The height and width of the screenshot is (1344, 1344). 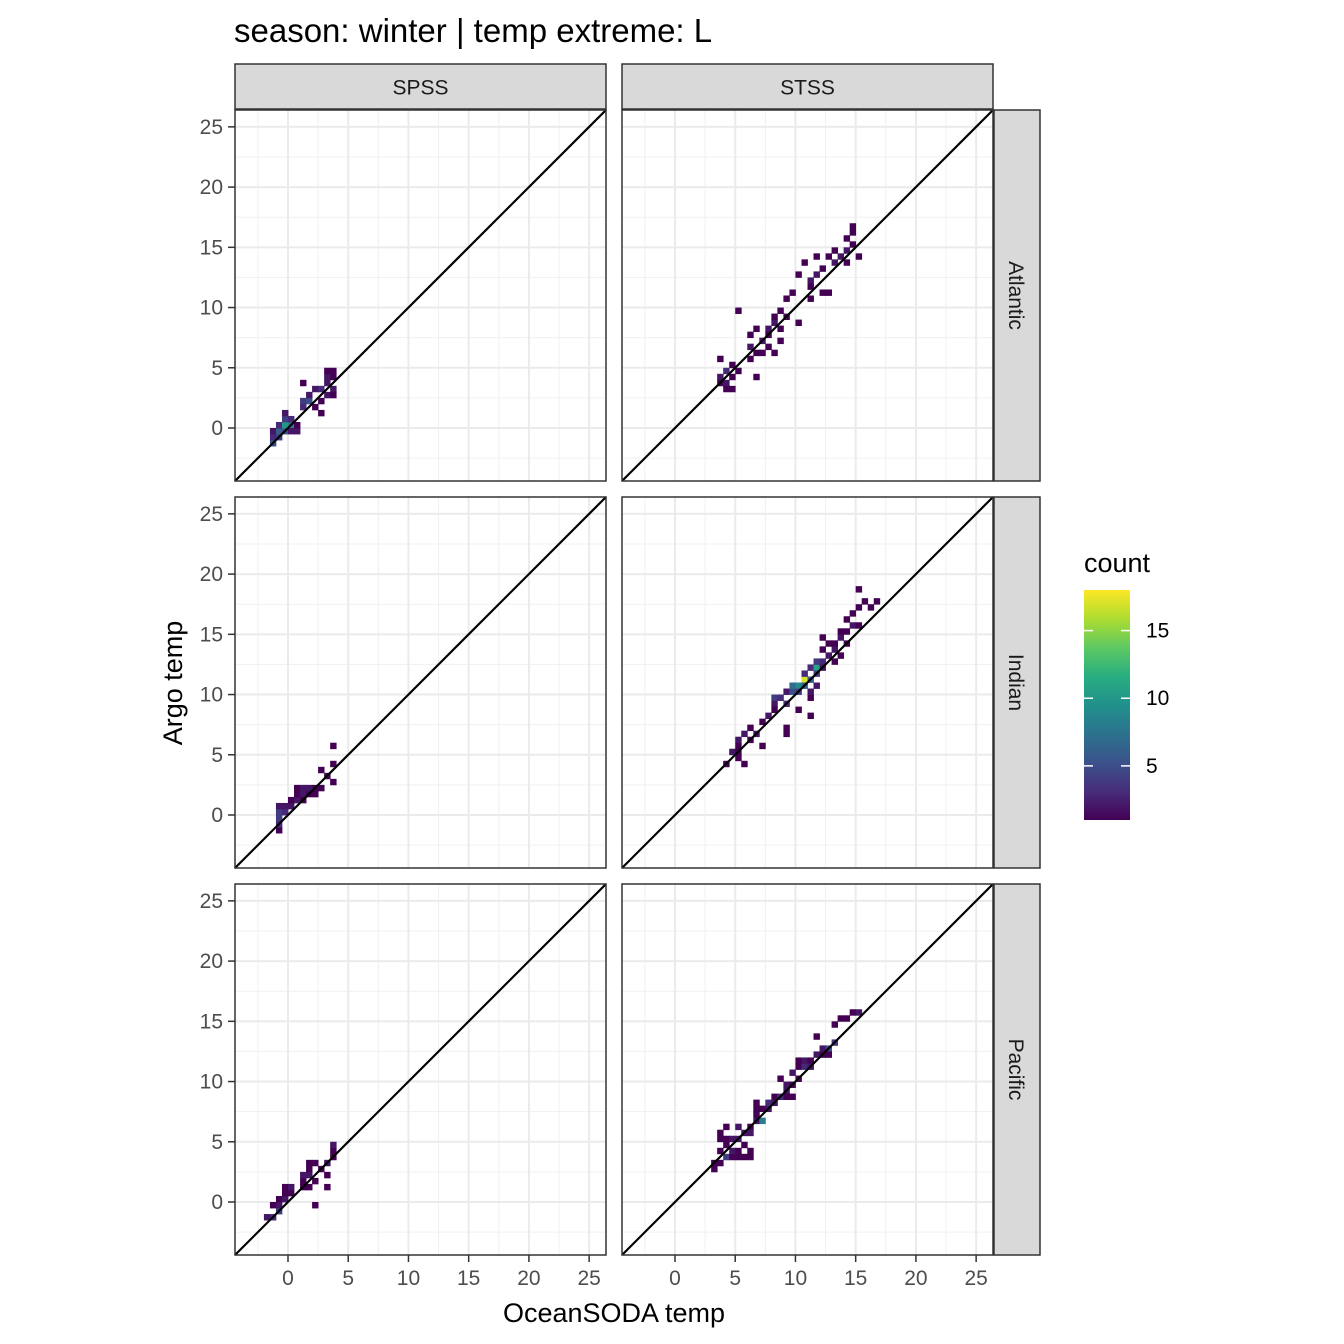 I want to click on panel-stss-indian, so click(x=807, y=682).